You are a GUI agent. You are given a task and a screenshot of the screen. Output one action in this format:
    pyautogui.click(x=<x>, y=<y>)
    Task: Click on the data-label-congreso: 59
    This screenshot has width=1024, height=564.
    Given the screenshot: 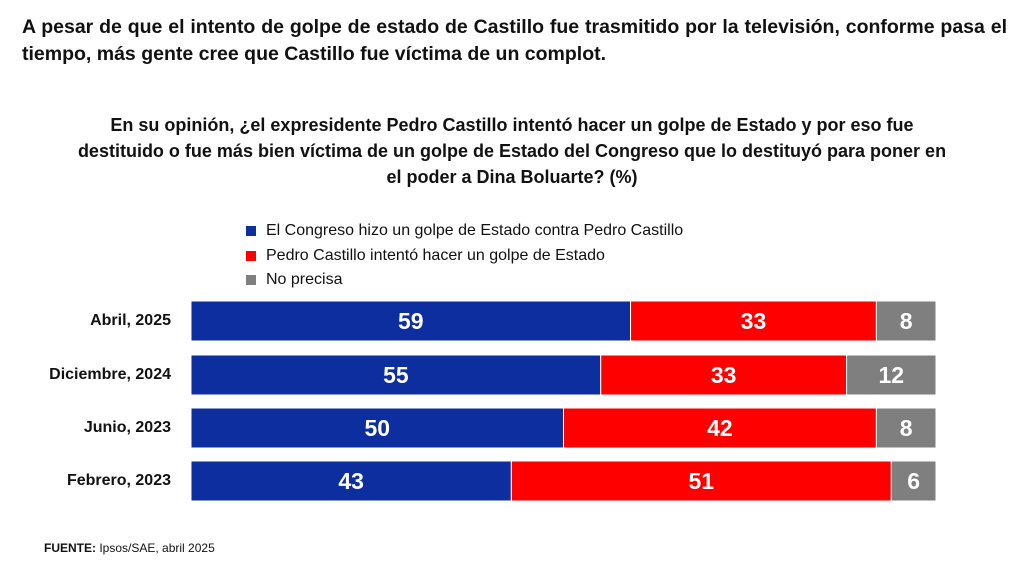 What is the action you would take?
    pyautogui.click(x=411, y=321)
    